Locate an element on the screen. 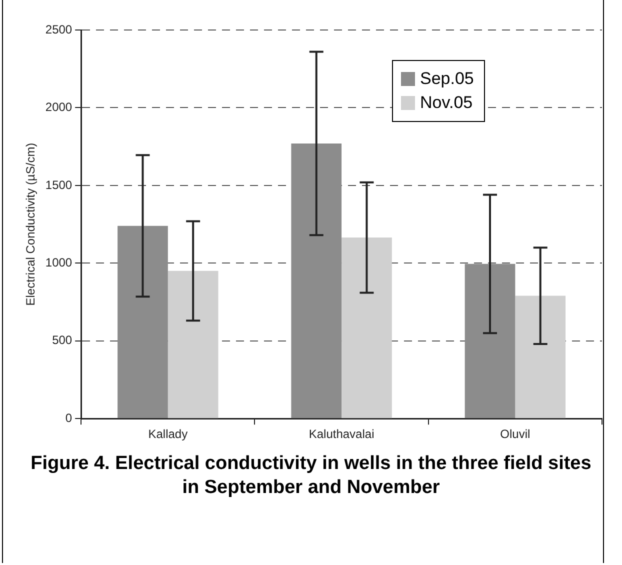 This screenshot has width=622, height=565. y-tick-label: 1000 is located at coordinates (58, 262).